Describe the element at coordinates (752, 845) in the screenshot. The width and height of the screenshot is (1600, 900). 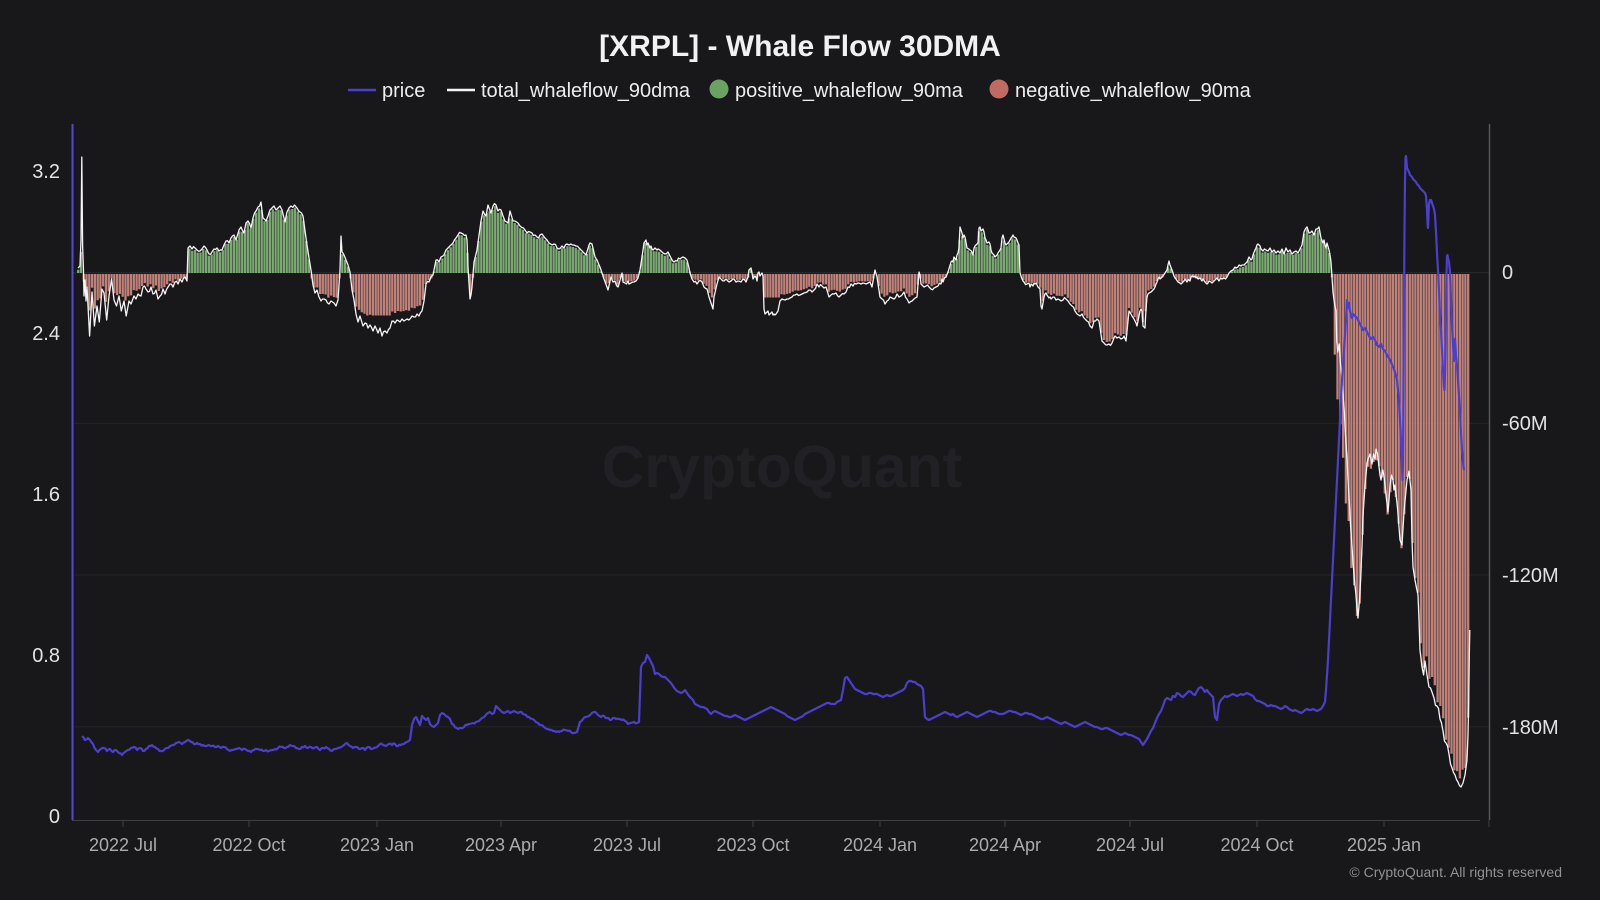
I see `svg-text: 2023 Oct` at that location.